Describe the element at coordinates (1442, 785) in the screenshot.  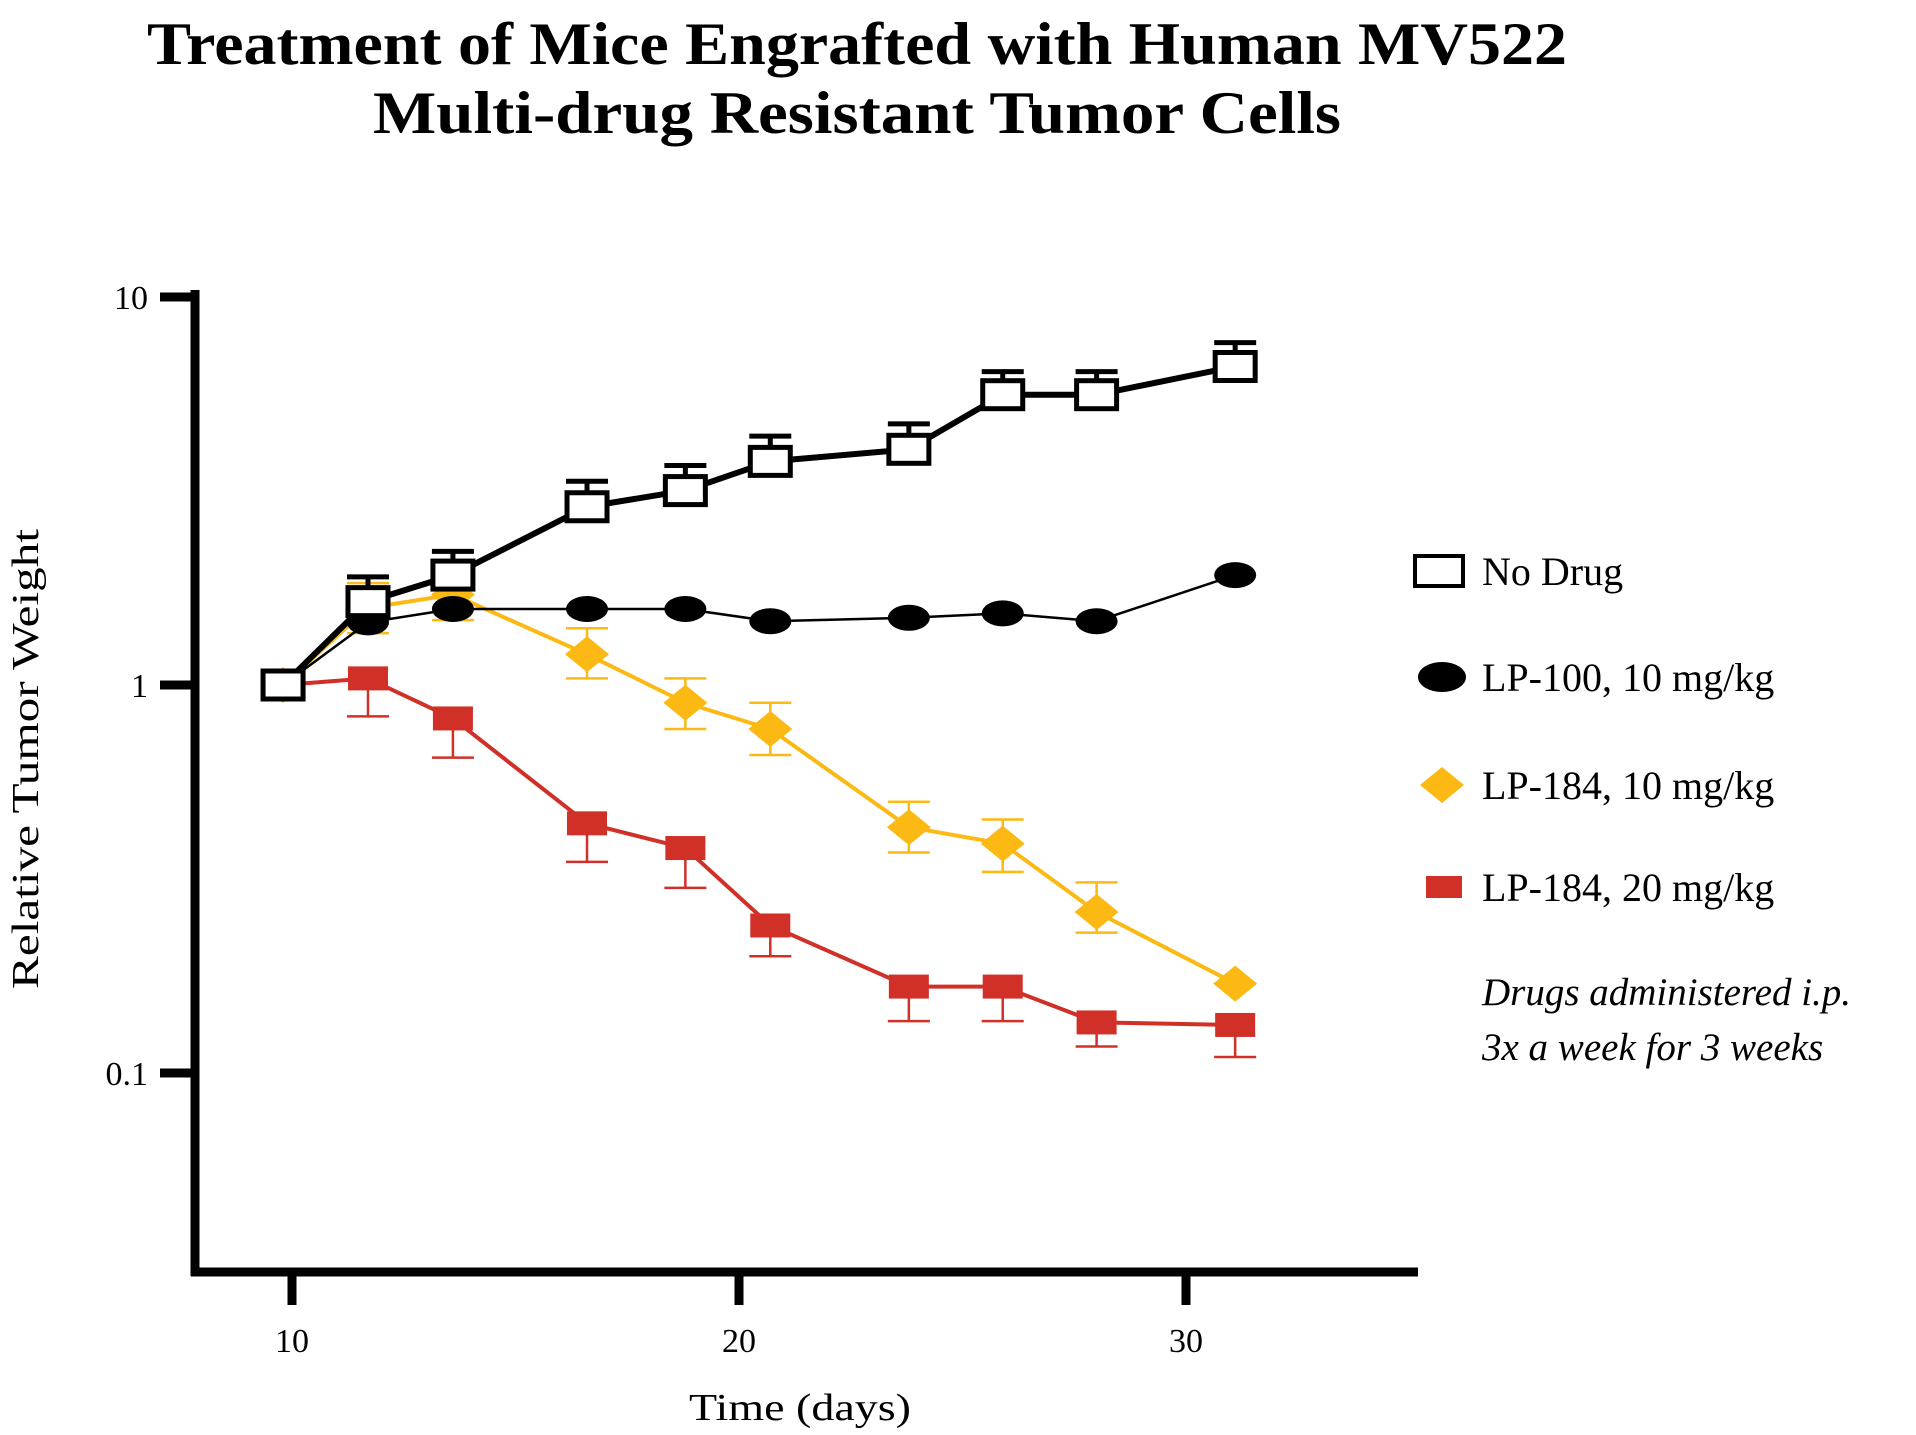
I see `legend-marker-diamond` at that location.